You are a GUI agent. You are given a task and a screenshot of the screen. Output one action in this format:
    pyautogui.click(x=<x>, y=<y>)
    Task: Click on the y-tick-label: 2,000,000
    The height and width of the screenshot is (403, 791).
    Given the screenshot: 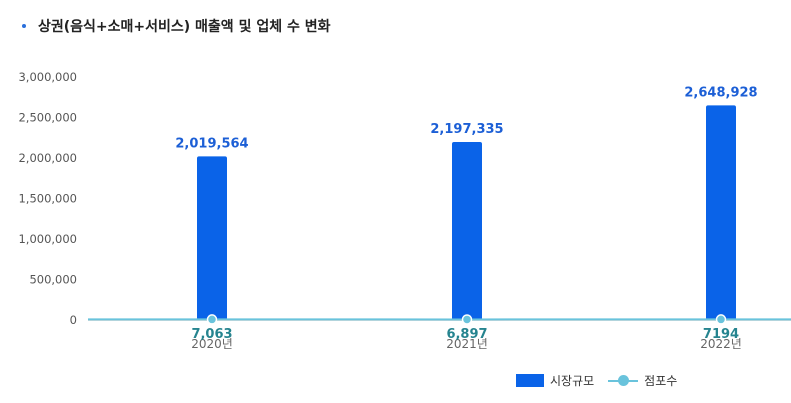 What is the action you would take?
    pyautogui.click(x=47, y=158)
    